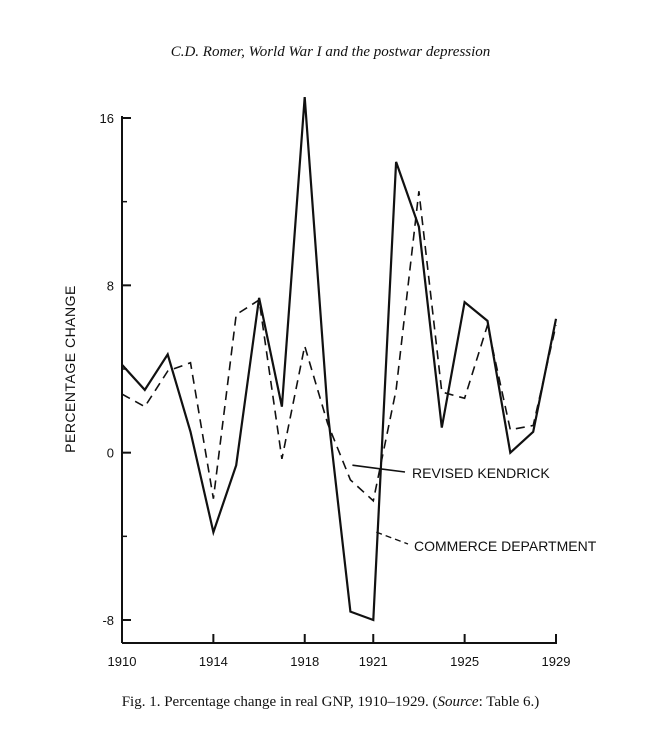  What do you see at coordinates (373, 661) in the screenshot?
I see `x-tick-label: 1921` at bounding box center [373, 661].